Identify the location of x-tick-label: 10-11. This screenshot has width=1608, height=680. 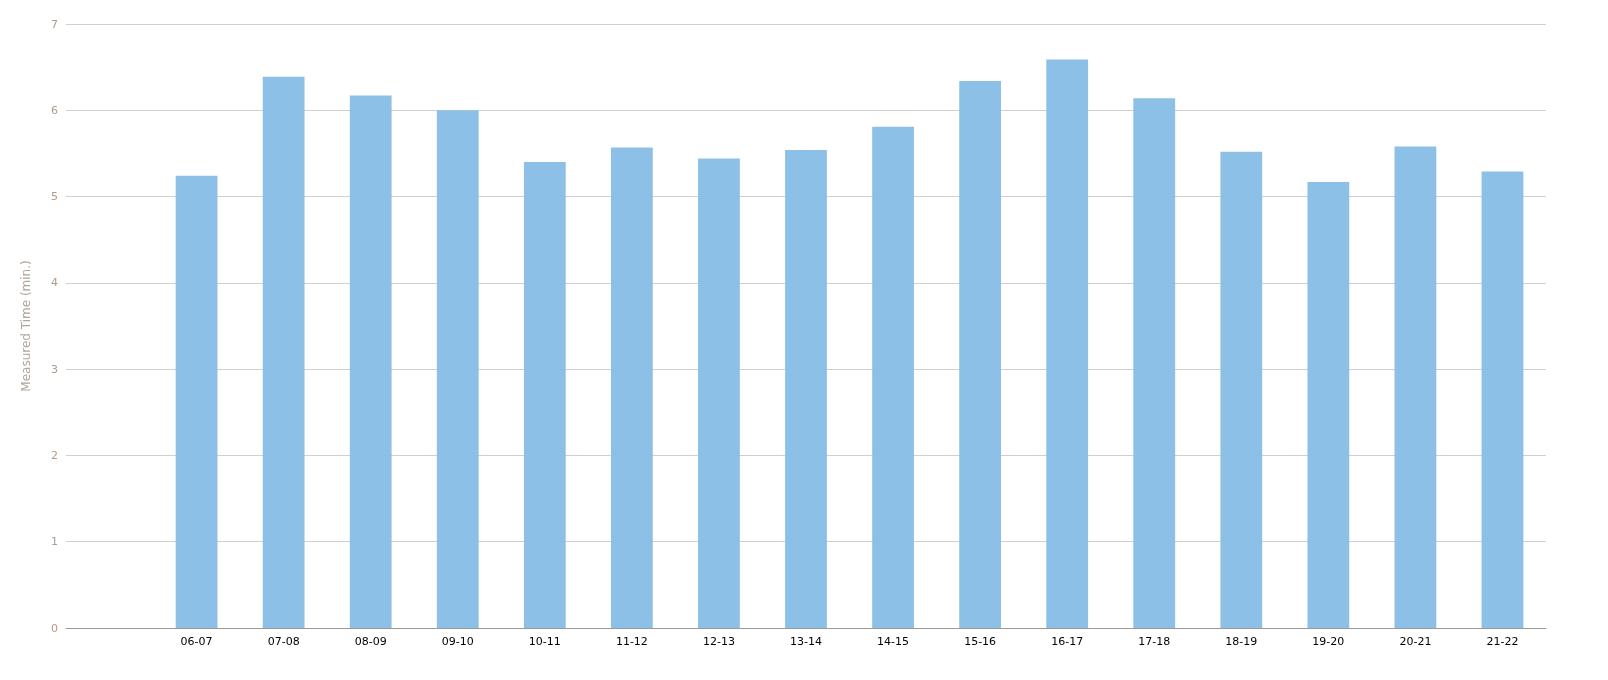
(544, 641).